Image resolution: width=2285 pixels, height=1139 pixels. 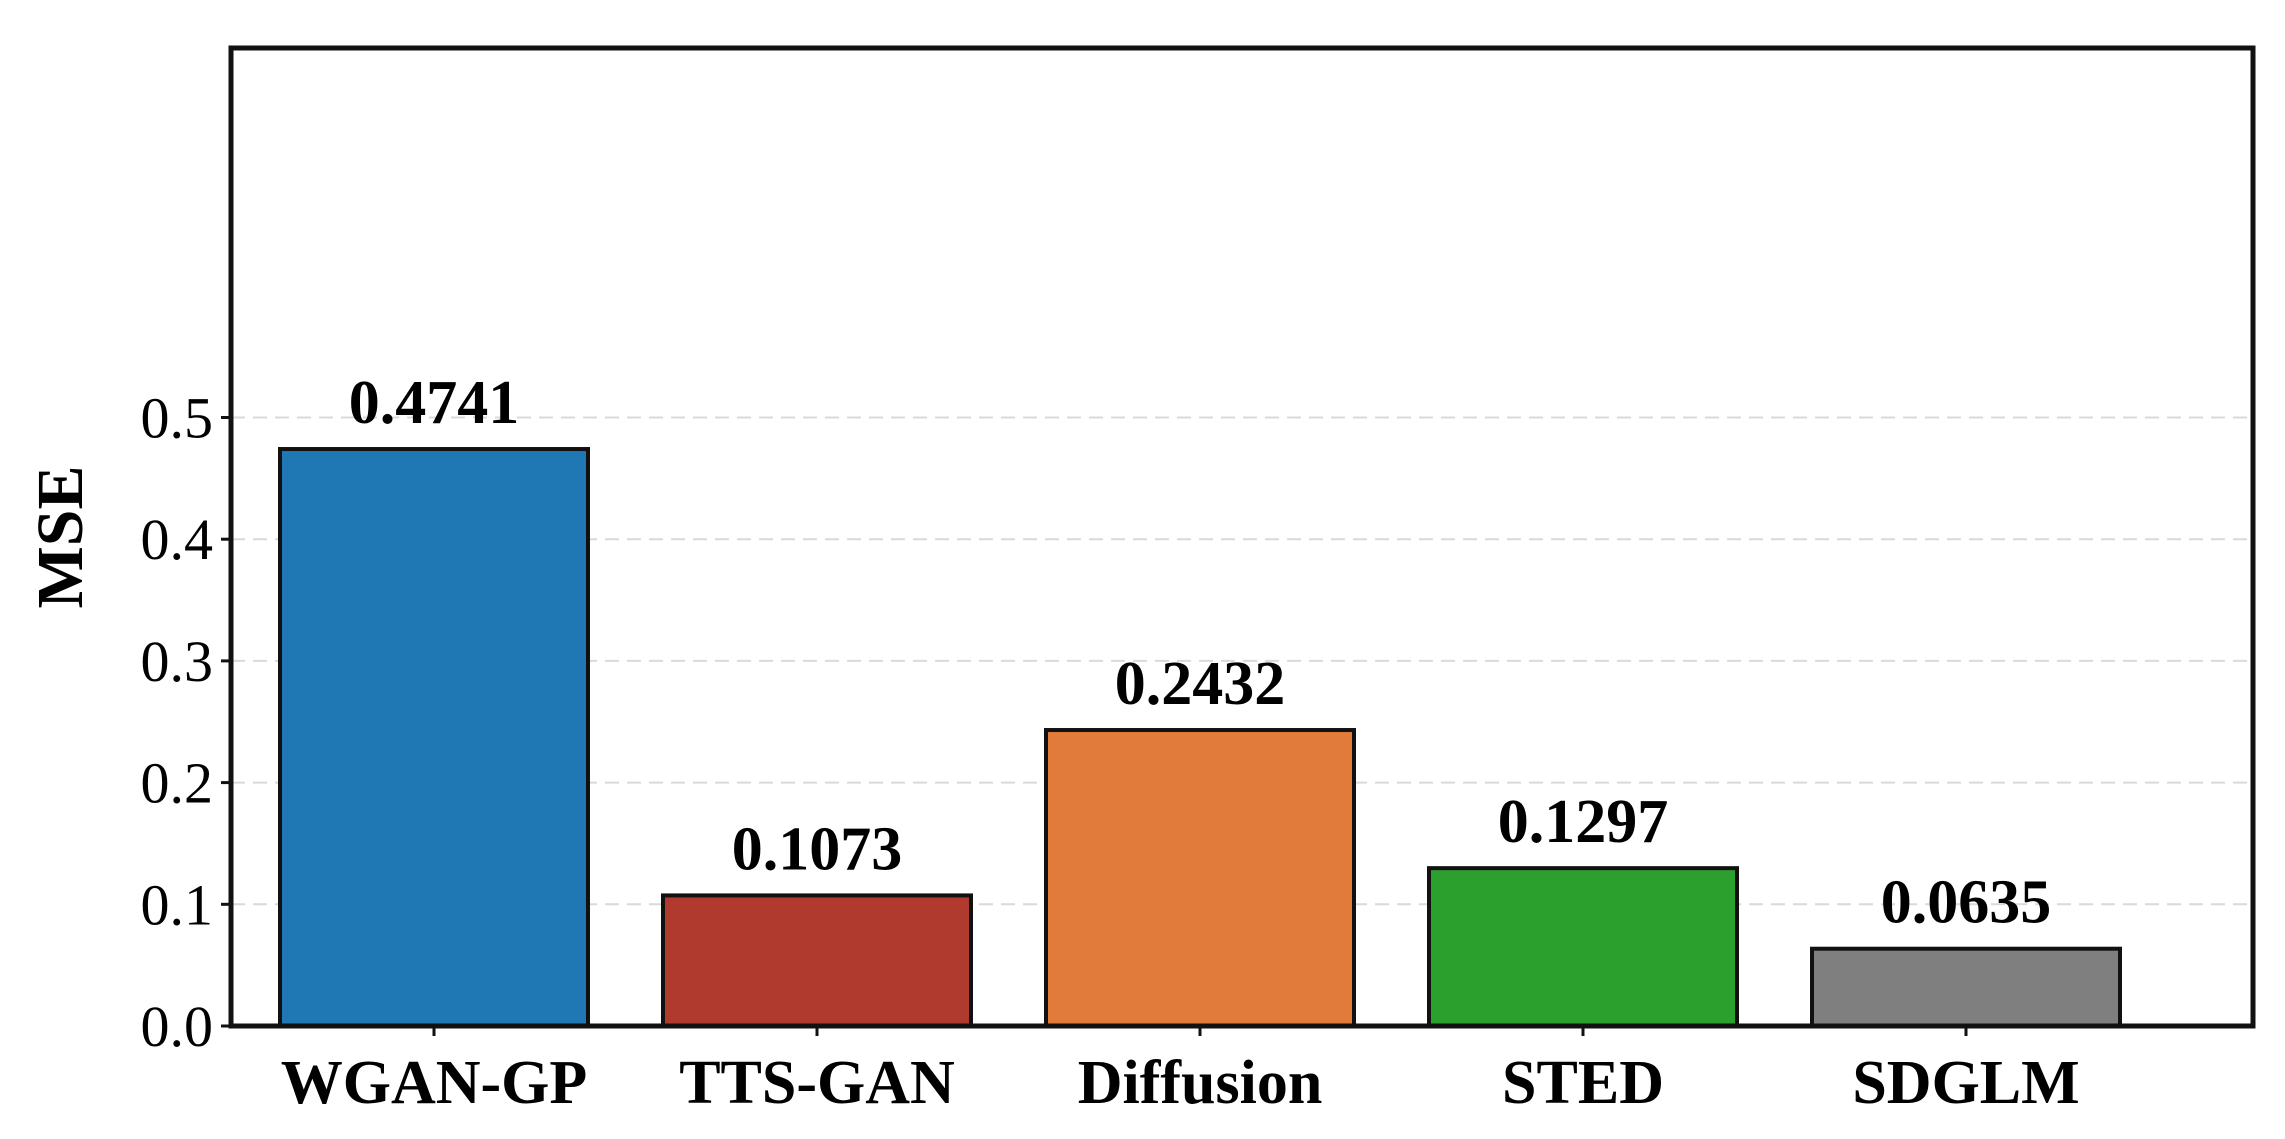 I want to click on x-tick-label: TTS-GAN, so click(x=817, y=1083).